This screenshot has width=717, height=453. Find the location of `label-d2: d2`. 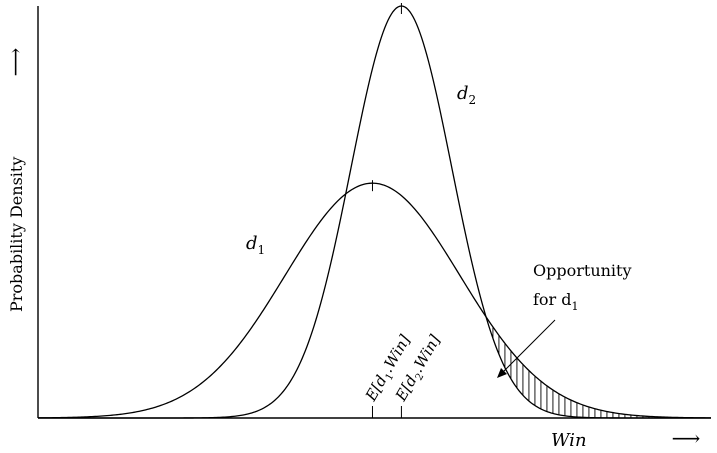

label-d2: d2 is located at coordinates (466, 95).